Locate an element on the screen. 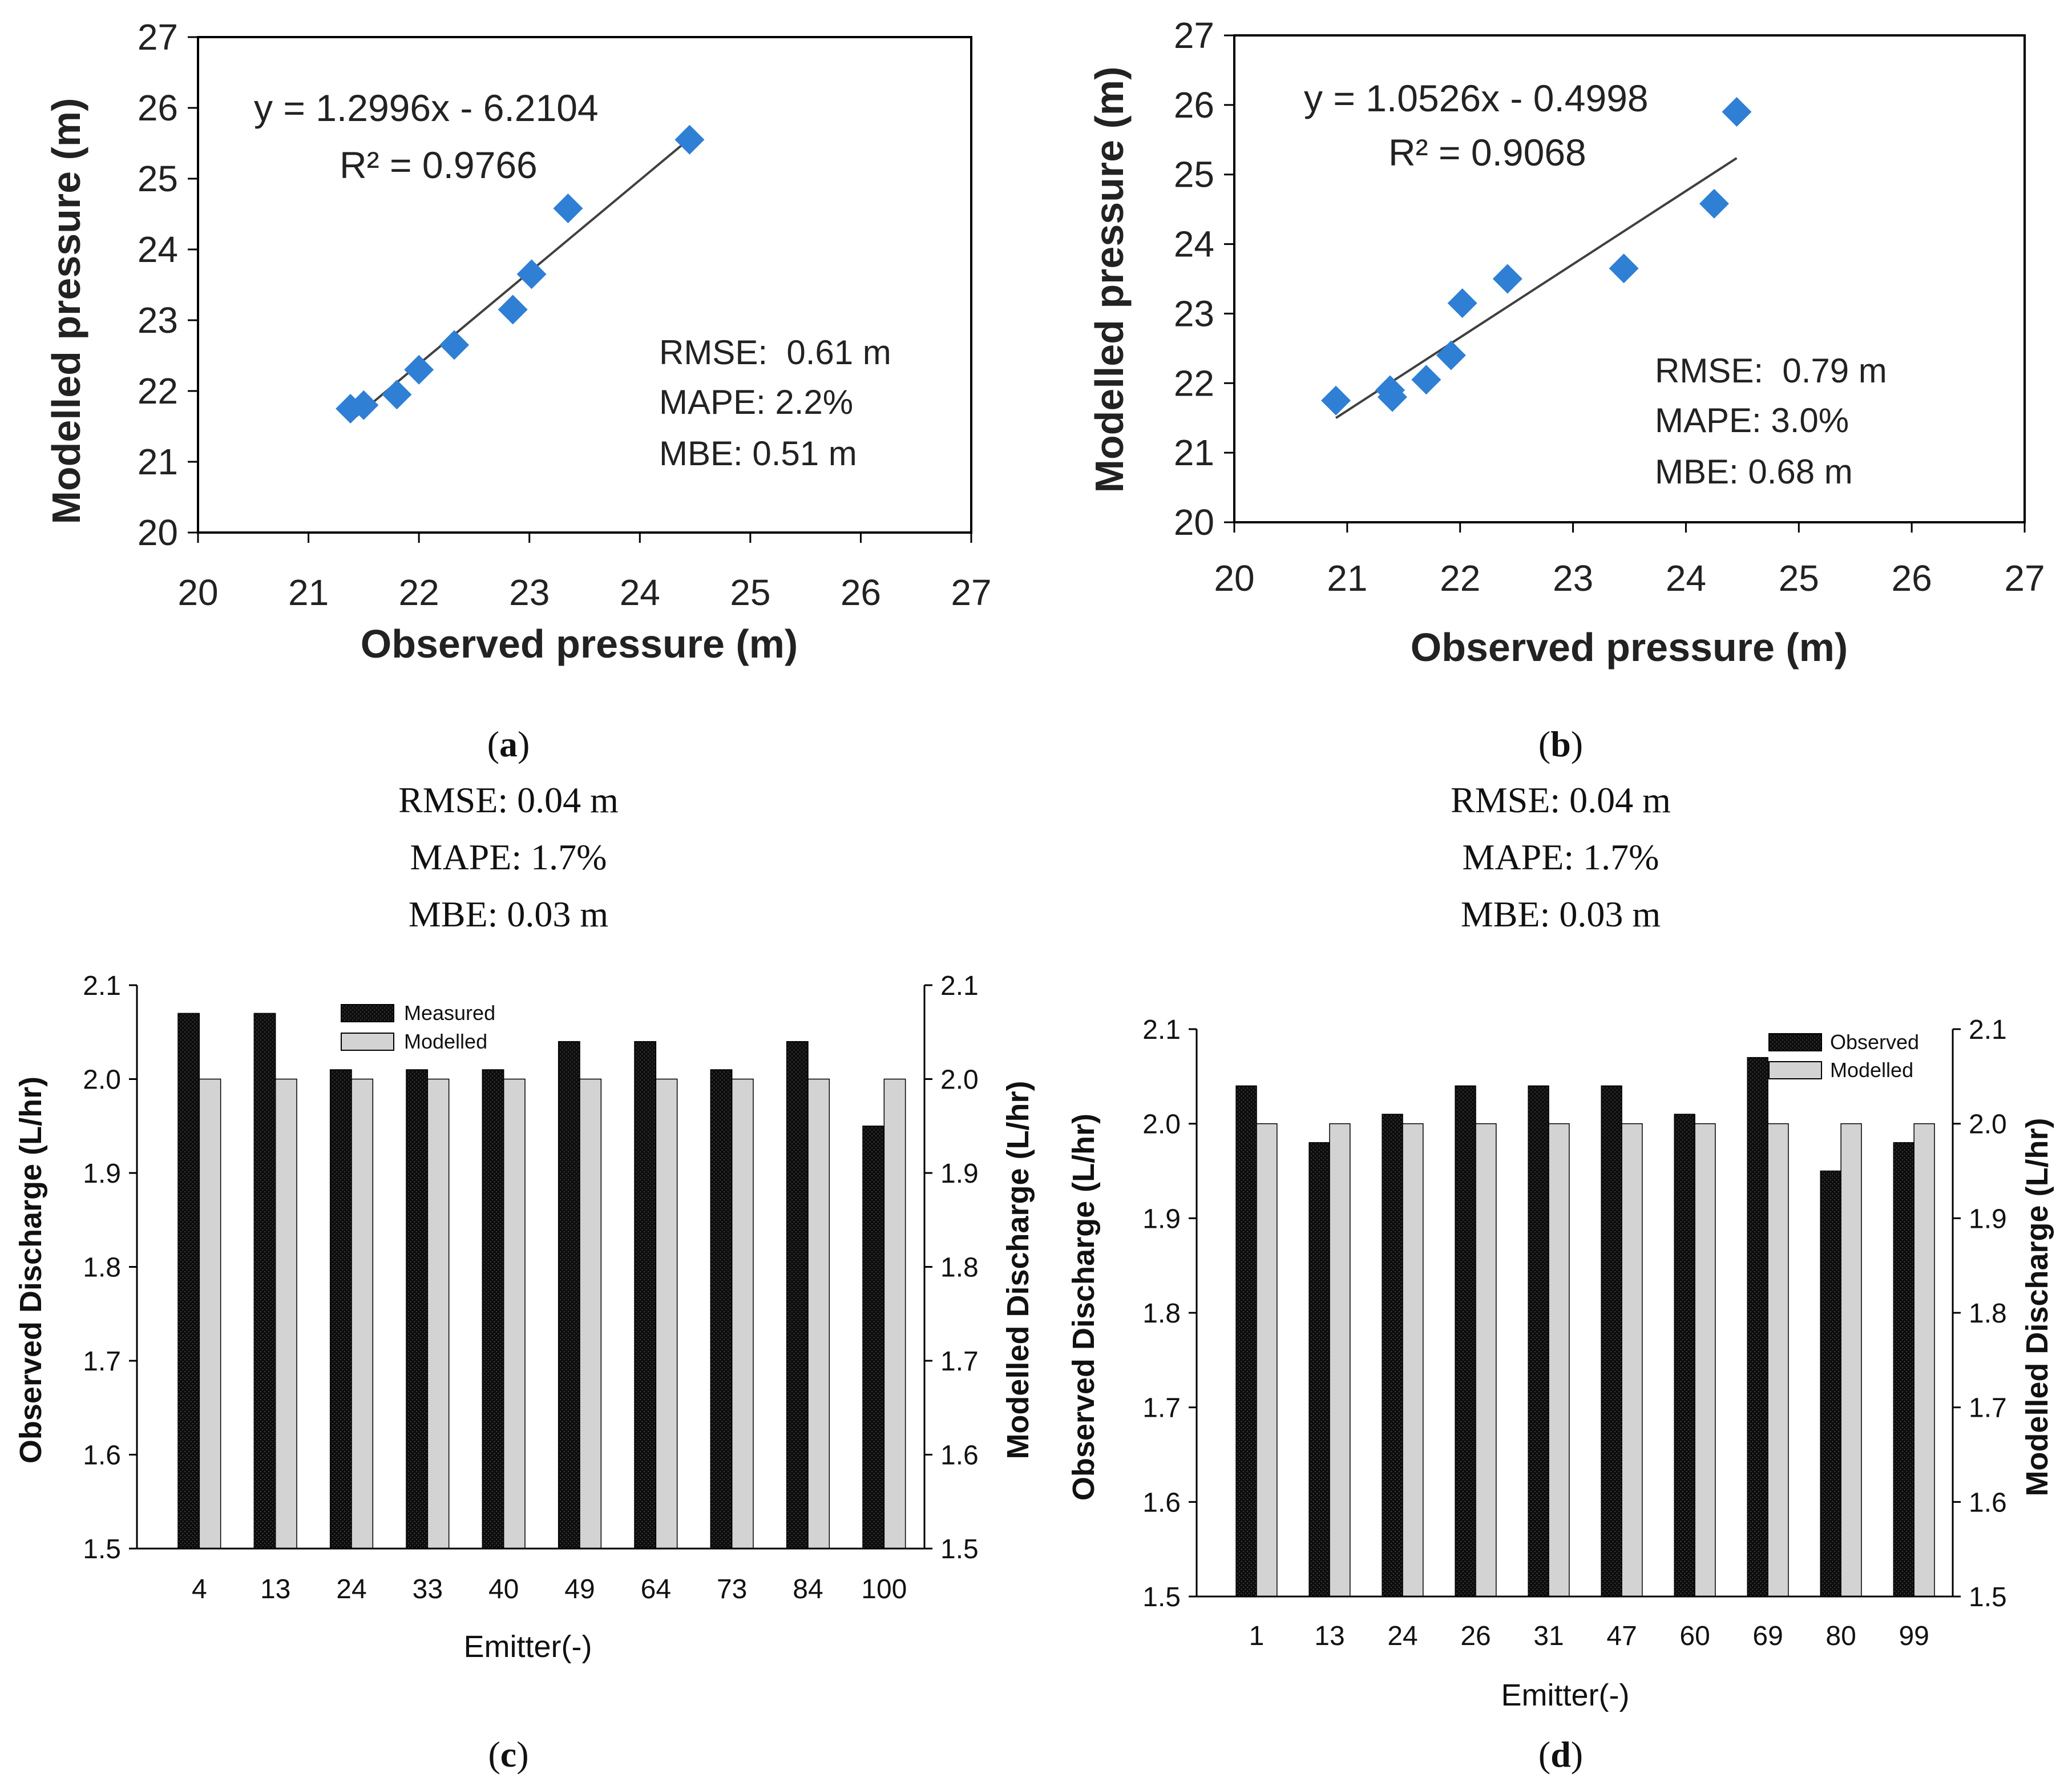 Image resolution: width=2072 pixels, height=1790 pixels. panel-b-ytick-label-25: 25 is located at coordinates (1194, 174).